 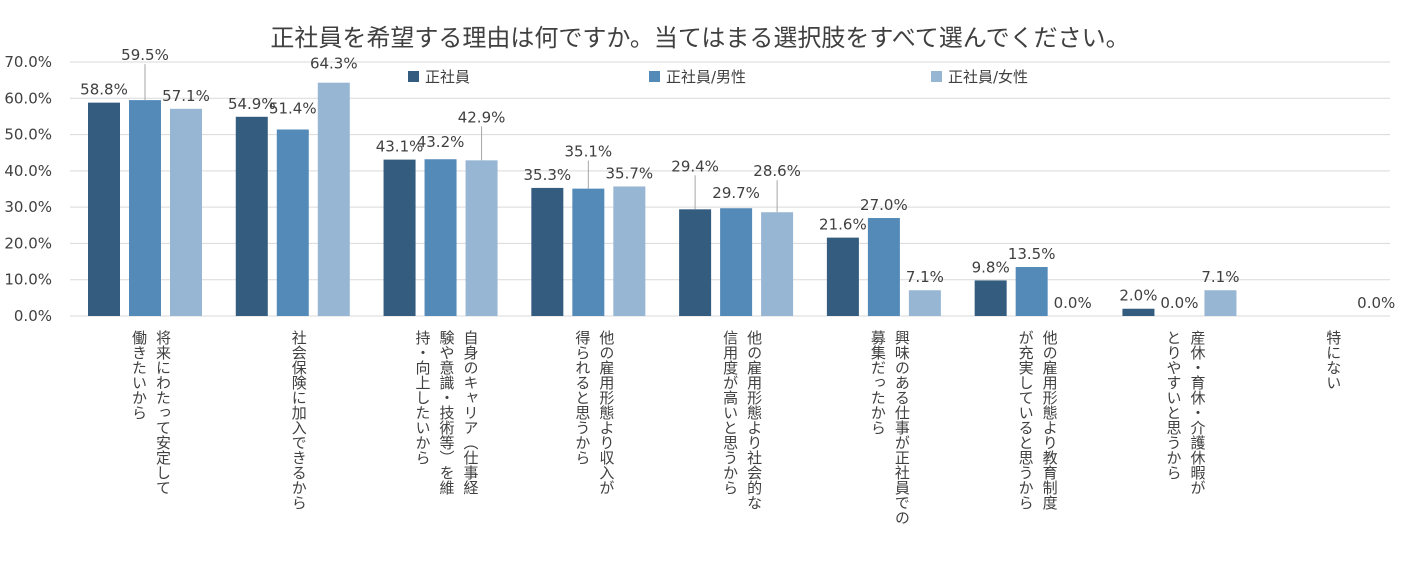 I want to click on data-label: 28.6%, so click(x=777, y=171).